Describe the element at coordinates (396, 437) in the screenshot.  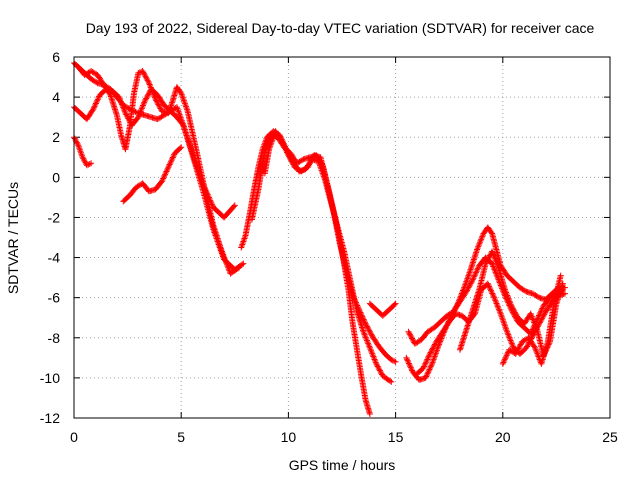
I see `x-tick-label: 15` at that location.